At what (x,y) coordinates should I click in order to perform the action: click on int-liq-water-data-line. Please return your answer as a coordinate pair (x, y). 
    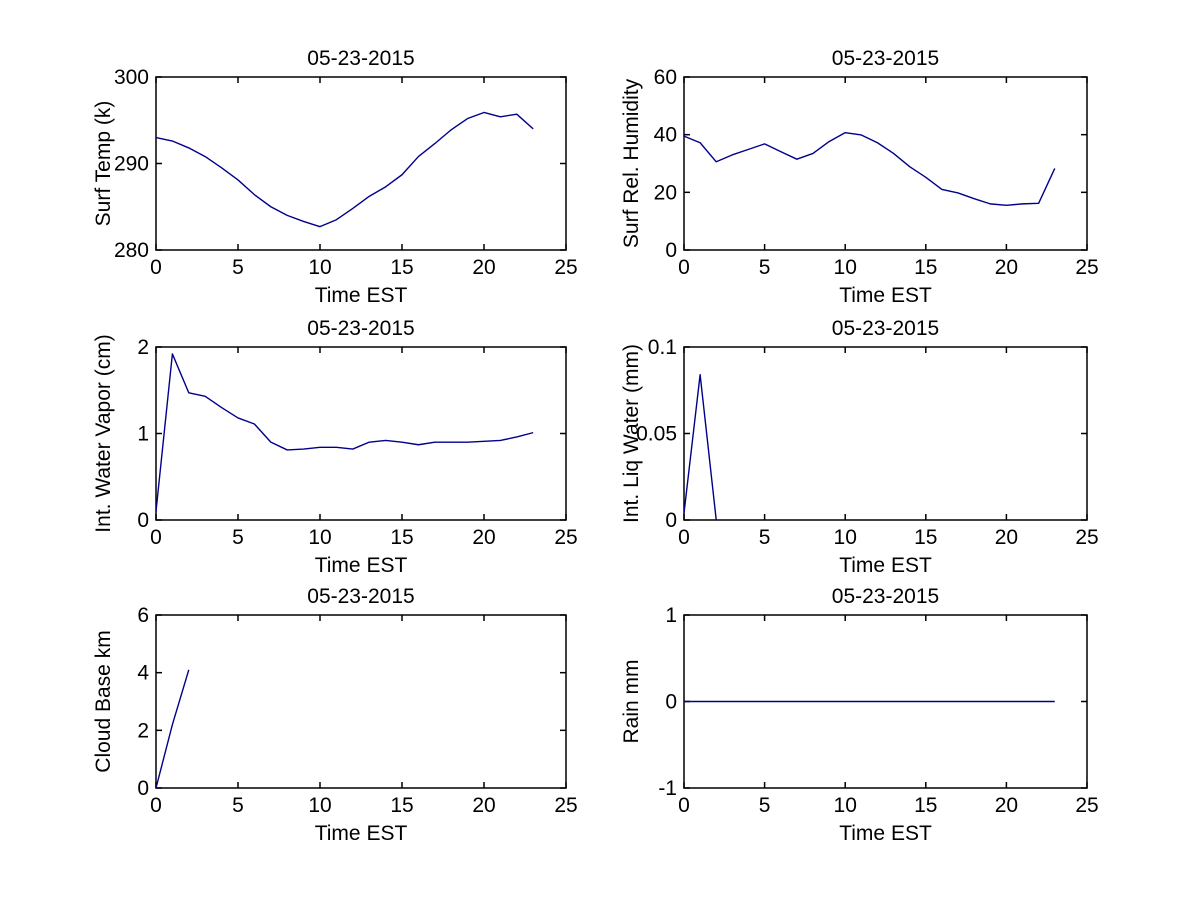
    Looking at the image, I should click on (700, 447).